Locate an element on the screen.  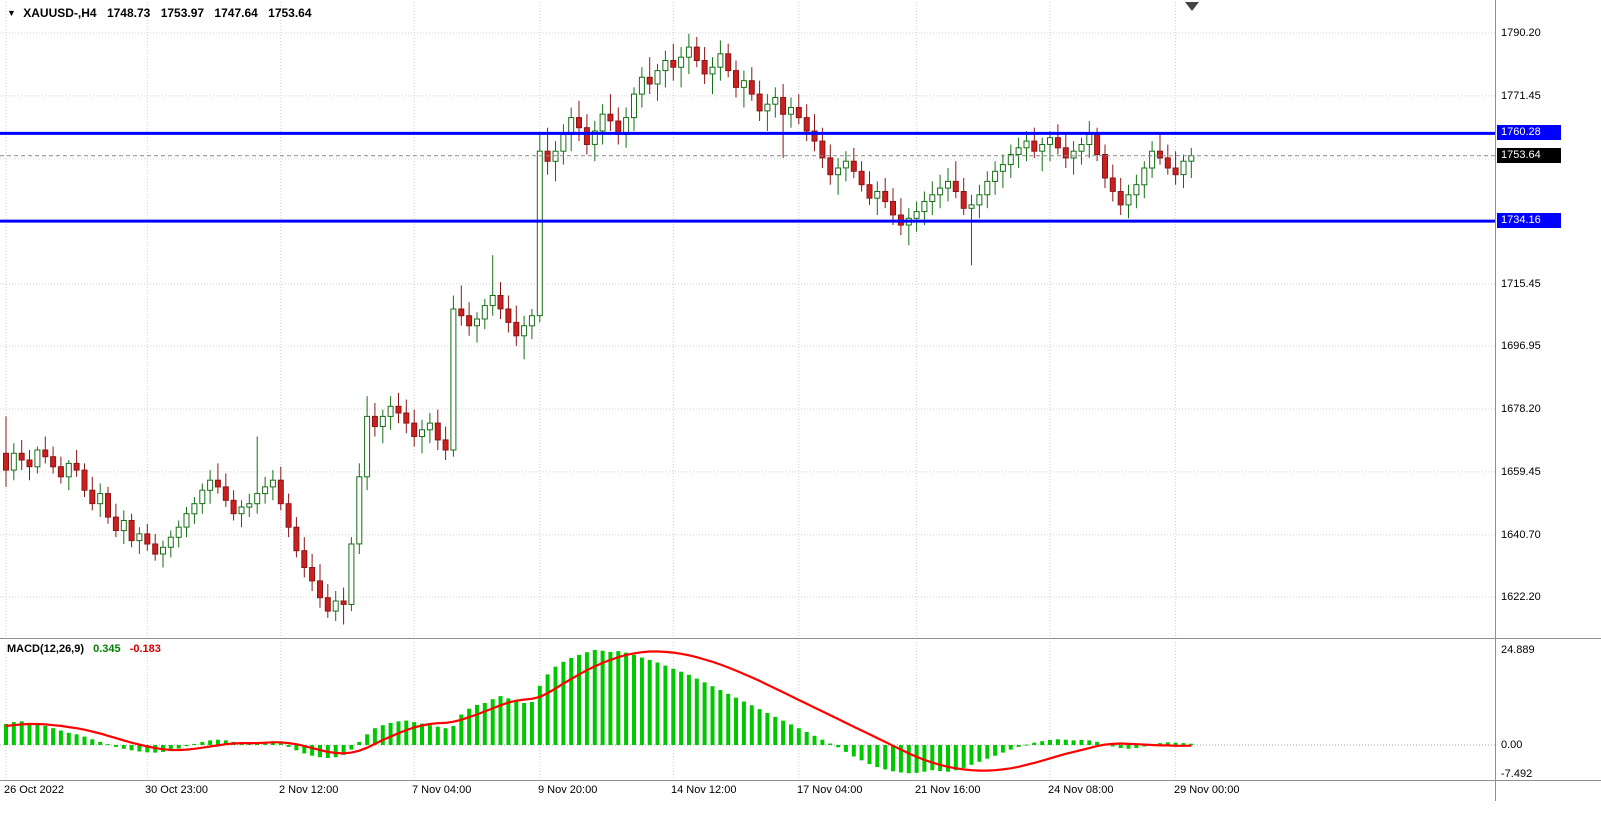
symbol-dropdown-icon: ▼ is located at coordinates (11, 13).